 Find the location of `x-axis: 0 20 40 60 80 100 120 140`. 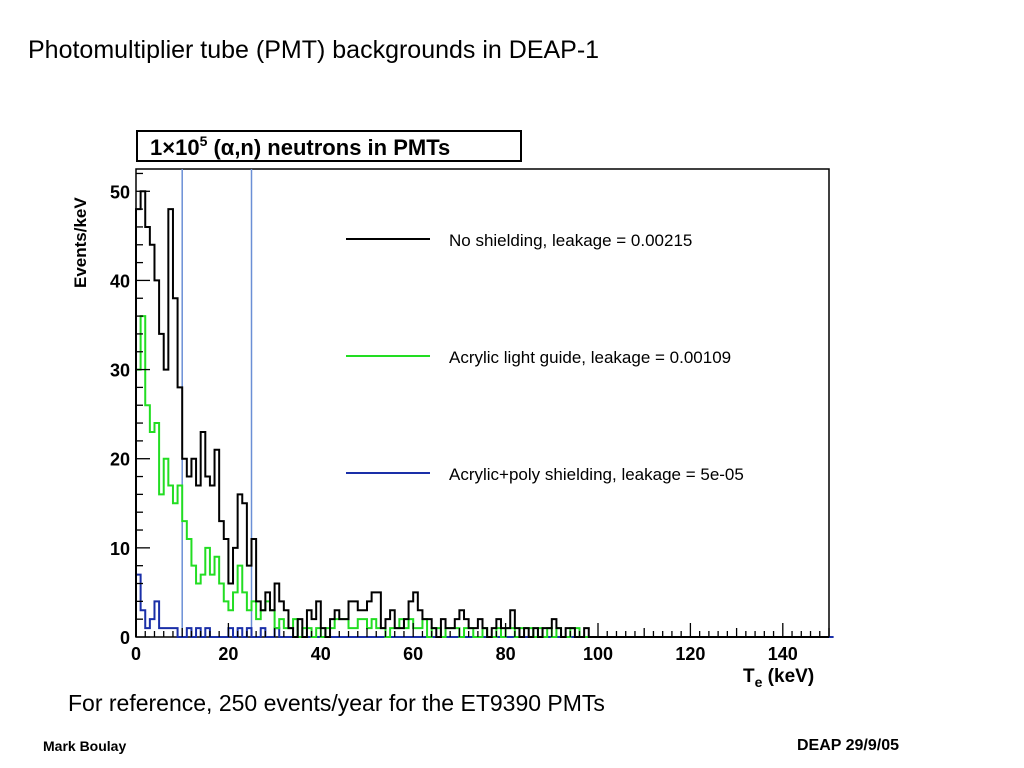

x-axis: 0 20 40 60 80 100 120 140 is located at coordinates (480, 643).